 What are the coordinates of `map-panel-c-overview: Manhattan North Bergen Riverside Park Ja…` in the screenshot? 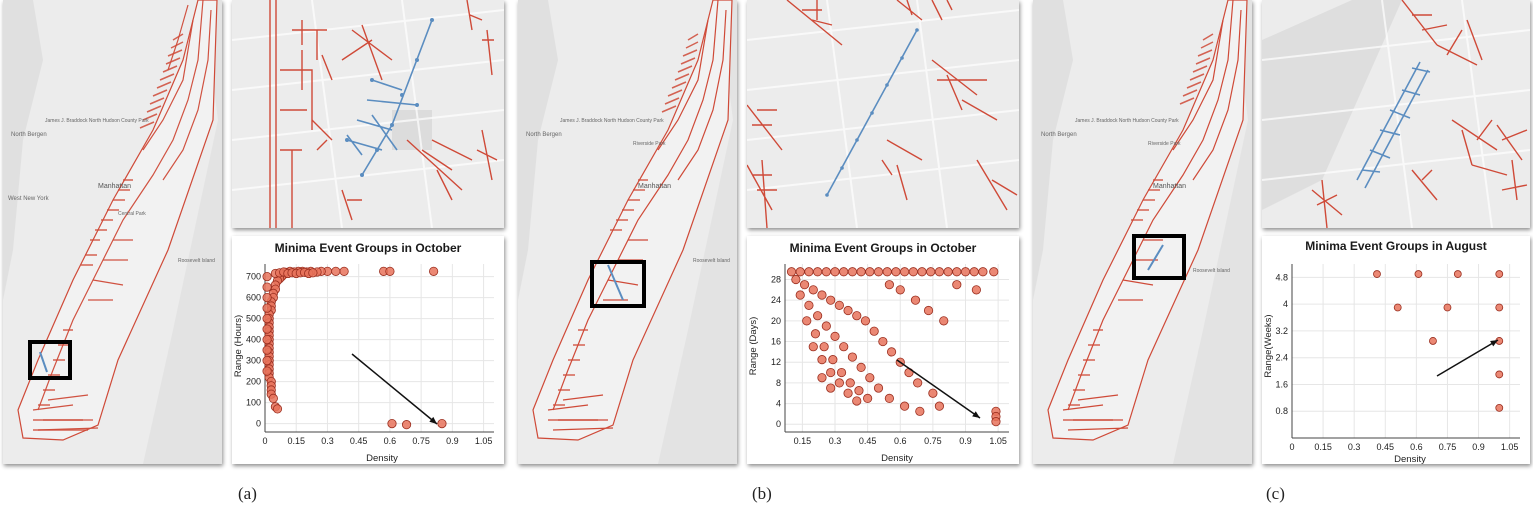 It's located at (1142, 232).